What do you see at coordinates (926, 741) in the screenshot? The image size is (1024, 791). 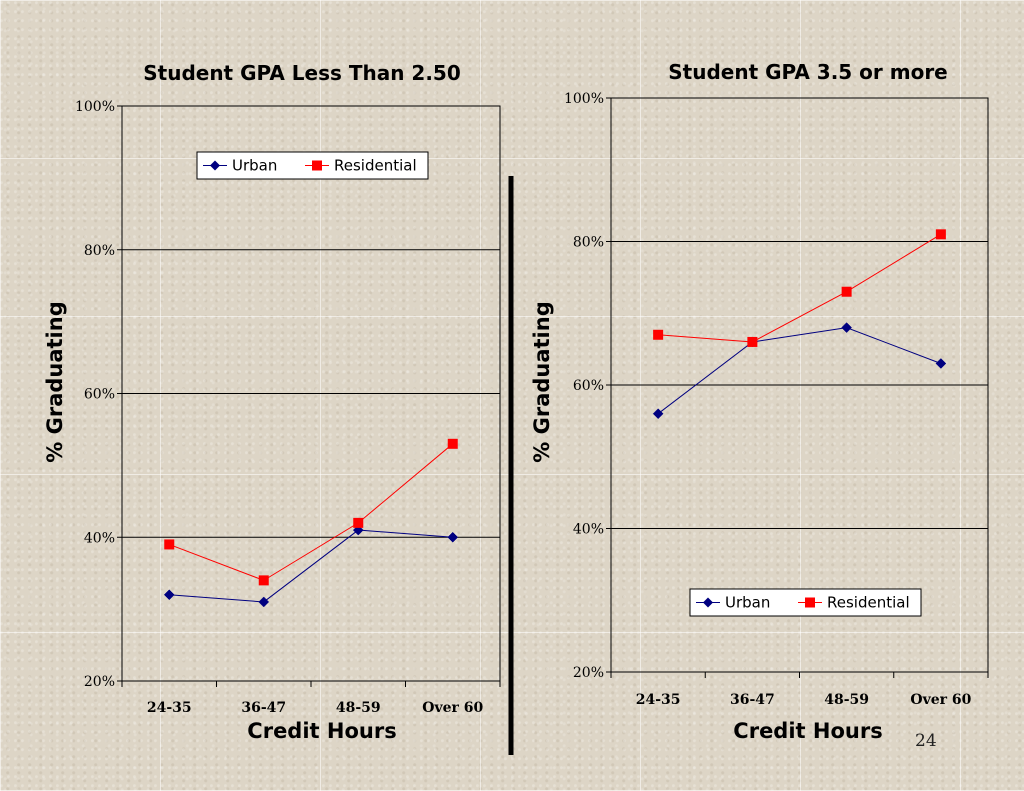 I see `page-number: 24` at bounding box center [926, 741].